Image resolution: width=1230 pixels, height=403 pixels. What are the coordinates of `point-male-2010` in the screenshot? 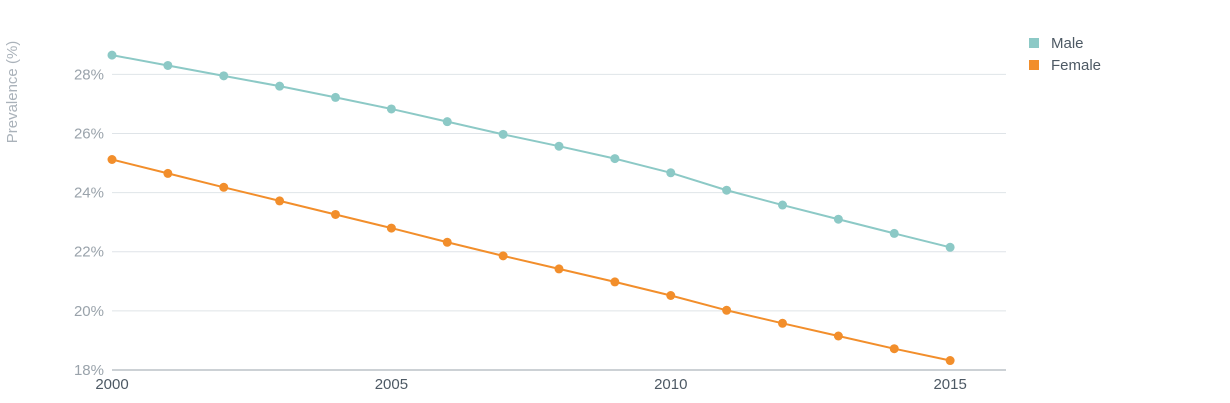 It's located at (671, 173).